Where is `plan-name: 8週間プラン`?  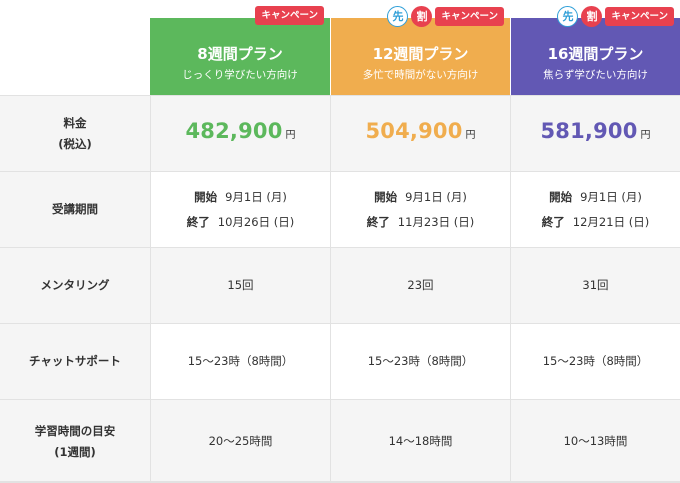
plan-name: 8週間プラン is located at coordinates (240, 54).